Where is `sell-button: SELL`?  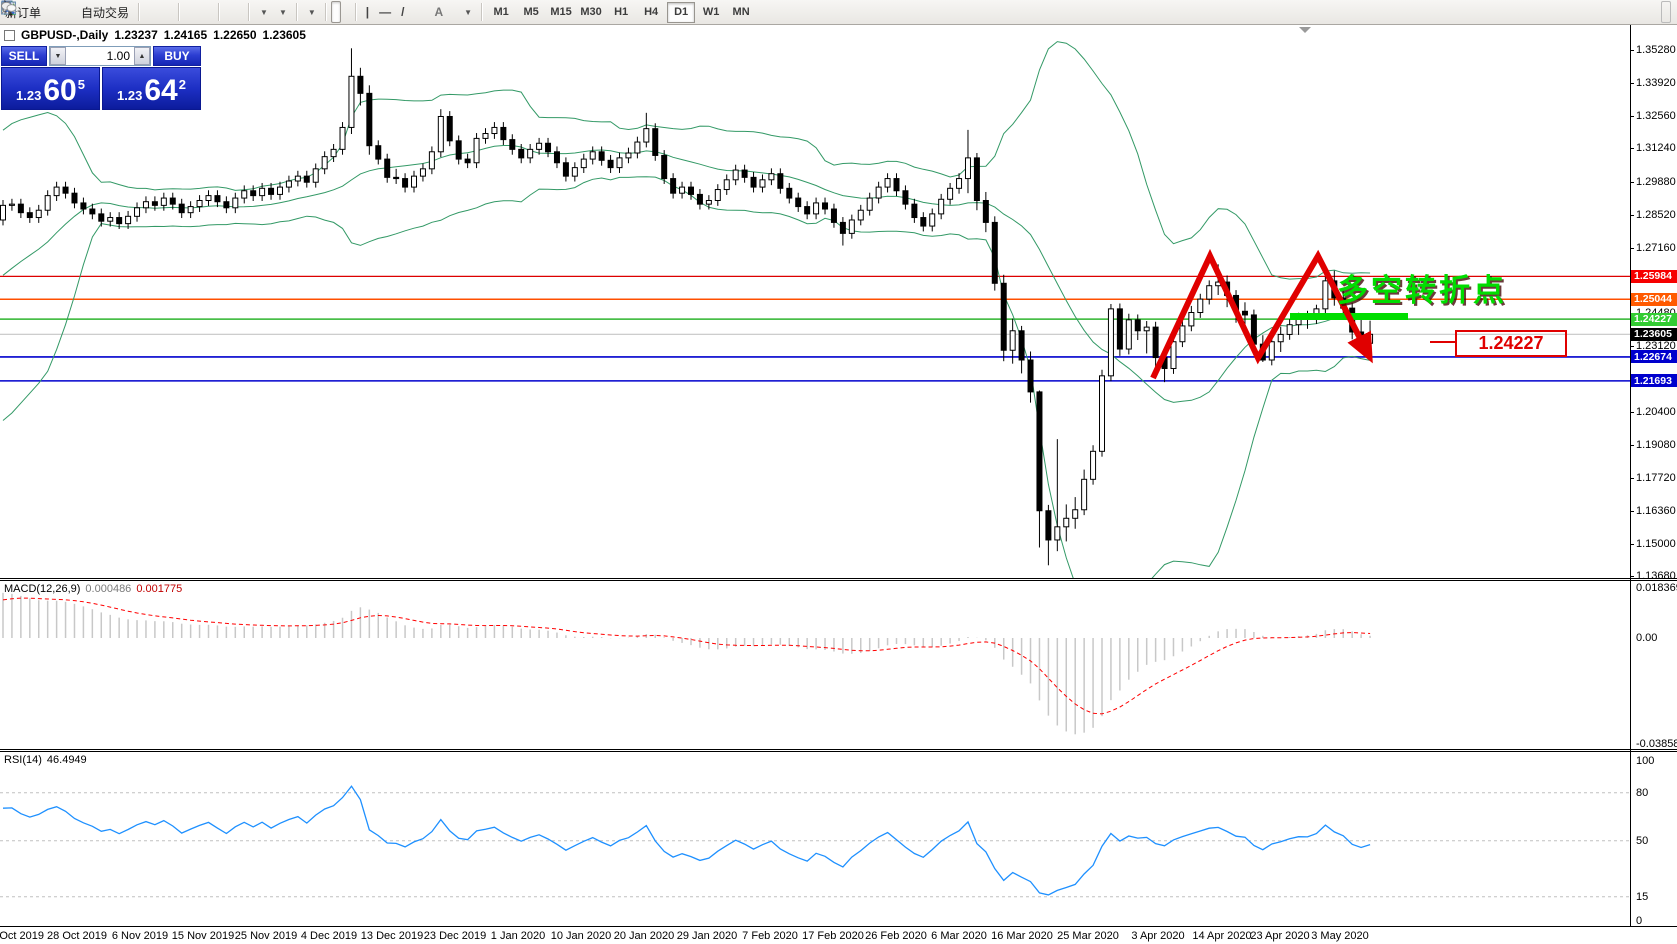 sell-button: SELL is located at coordinates (24, 56).